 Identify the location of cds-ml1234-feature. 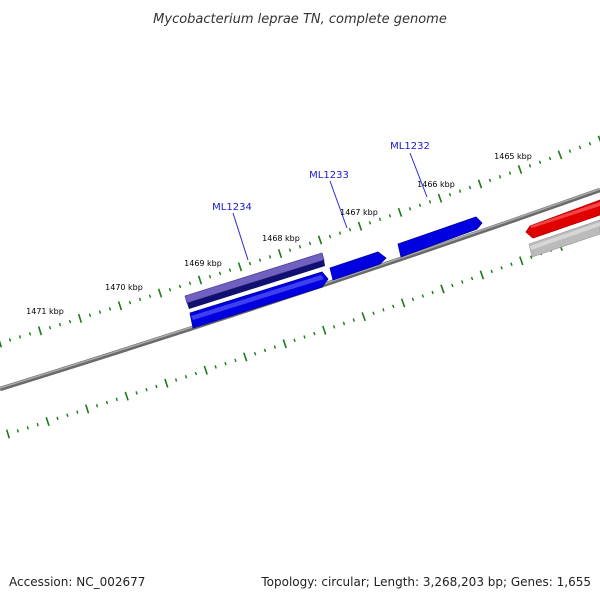
(256, 284).